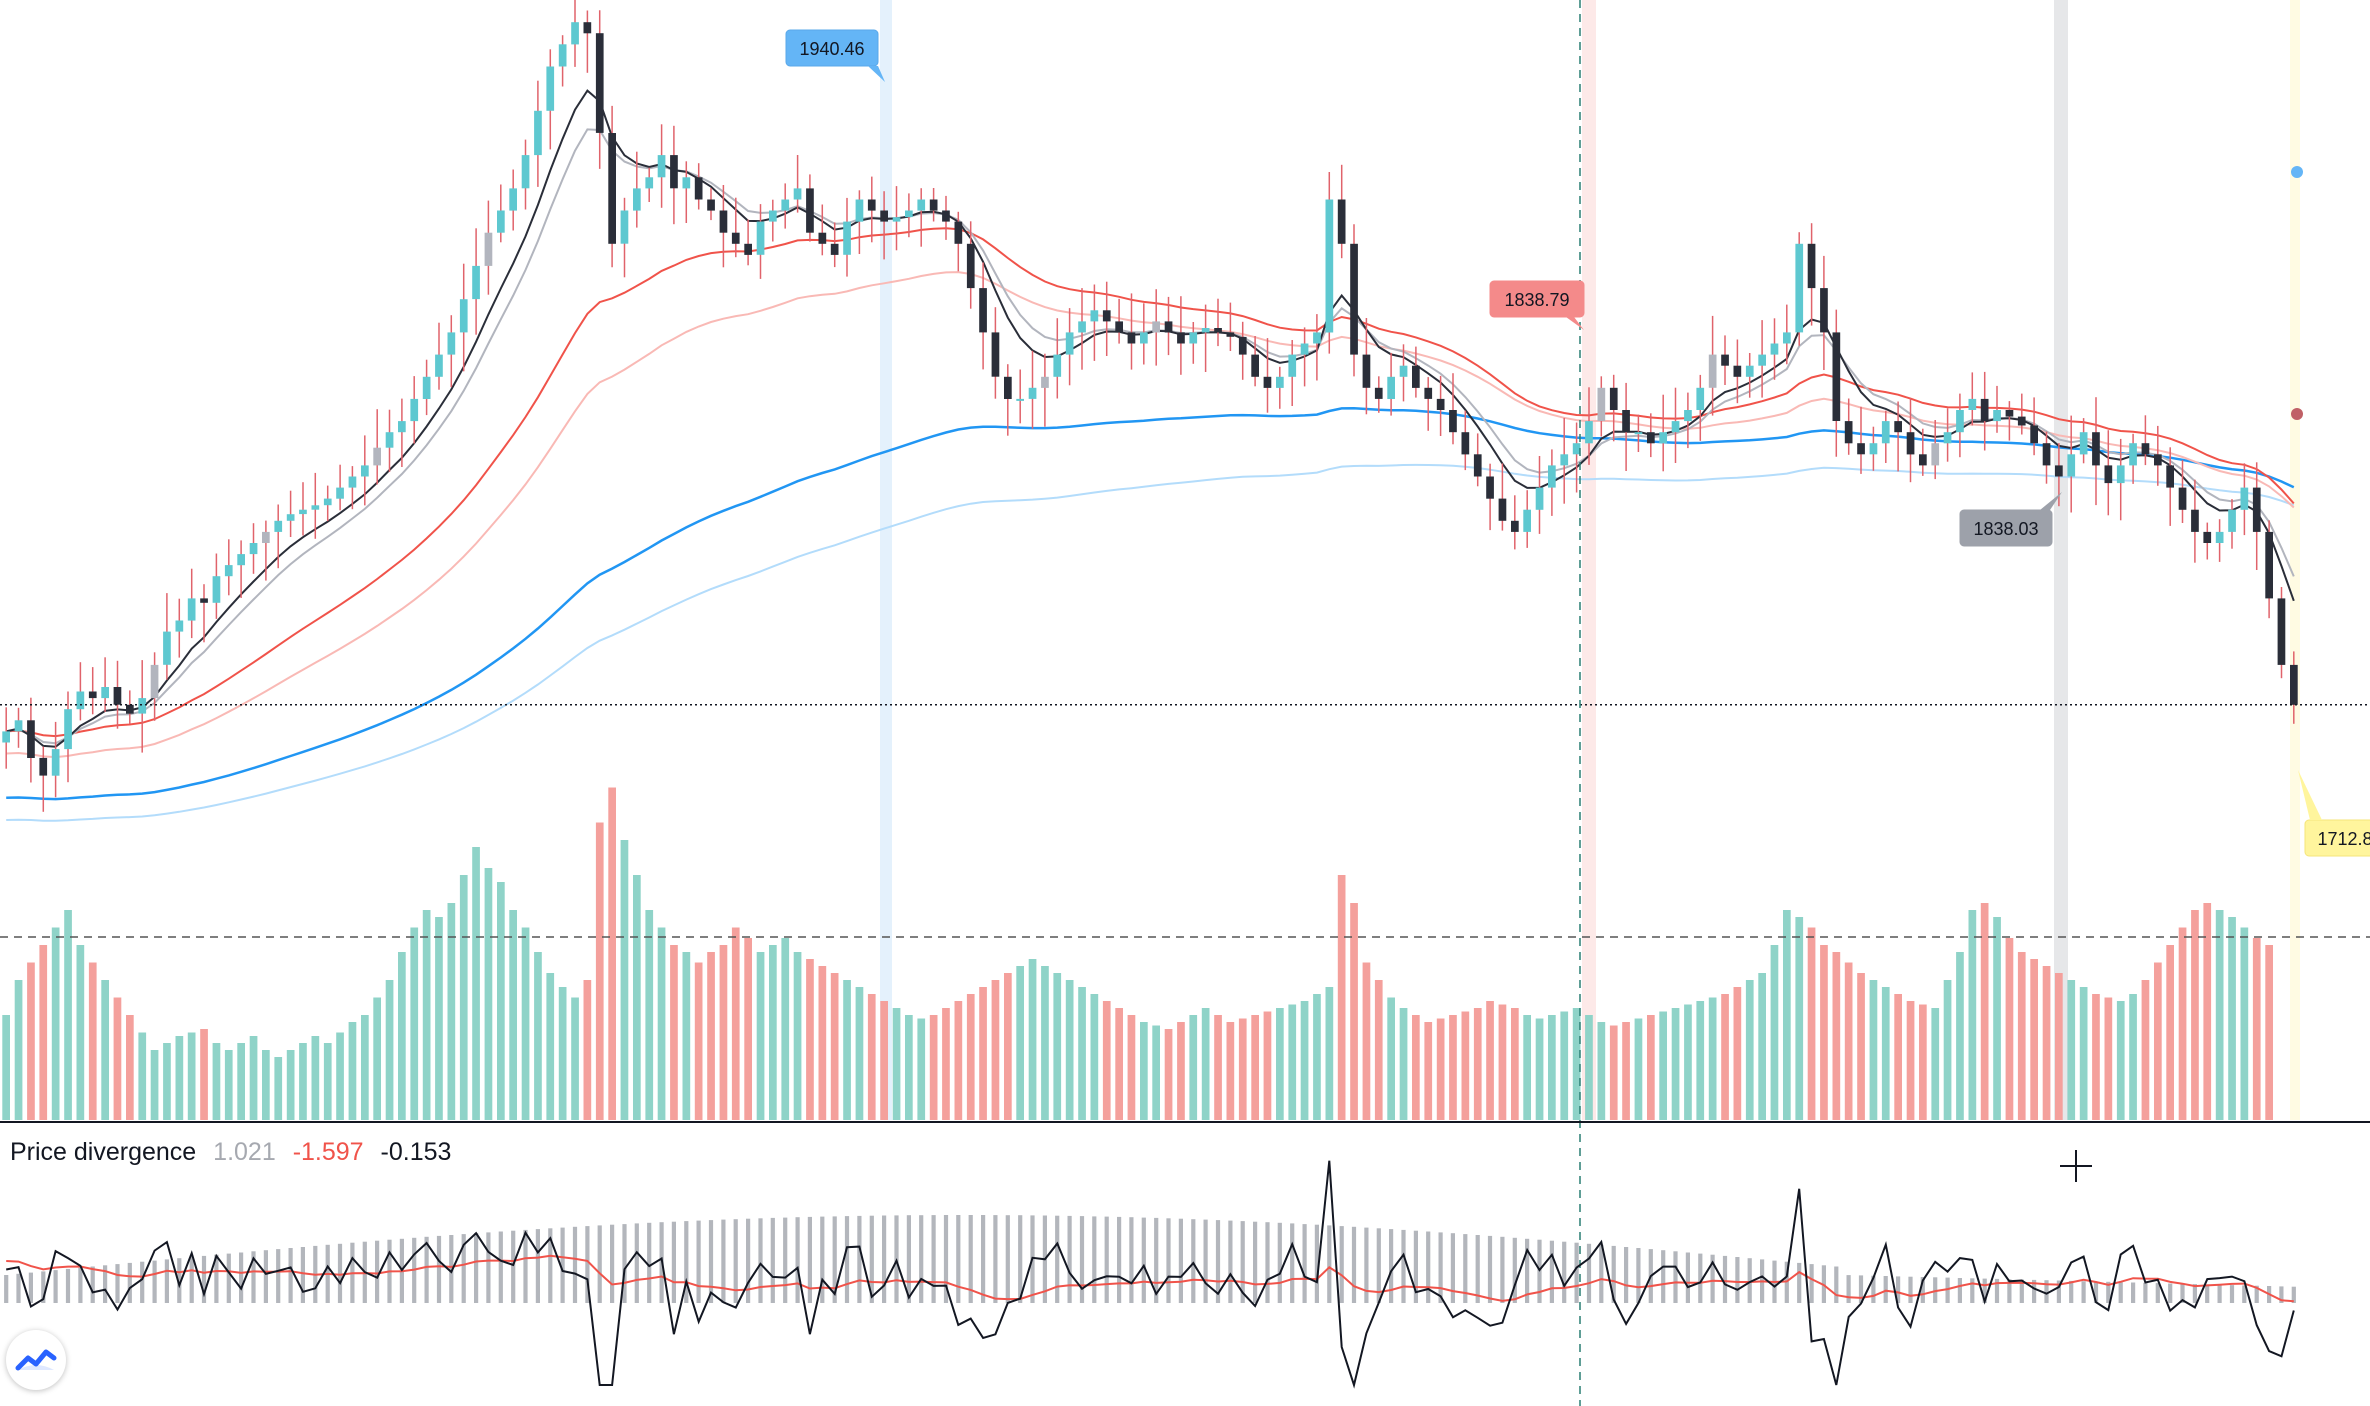 This screenshot has width=2370, height=1406. Describe the element at coordinates (2334, 813) in the screenshot. I see `last-price-label: 1712.8` at that location.